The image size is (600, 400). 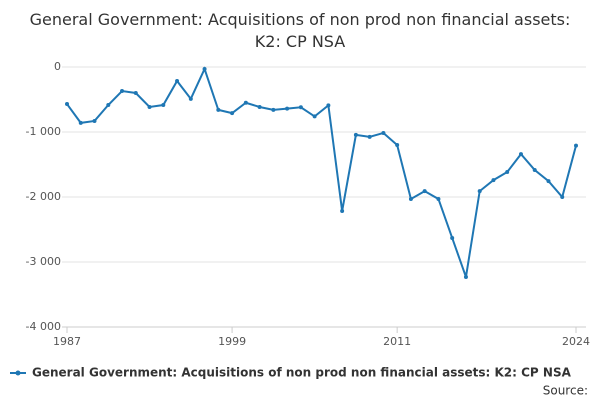 What do you see at coordinates (576, 341) in the screenshot?
I see `x-tick-label: 2024` at bounding box center [576, 341].